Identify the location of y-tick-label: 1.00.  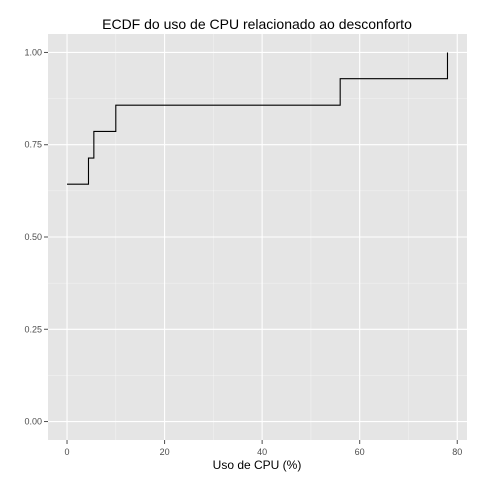
(33, 52).